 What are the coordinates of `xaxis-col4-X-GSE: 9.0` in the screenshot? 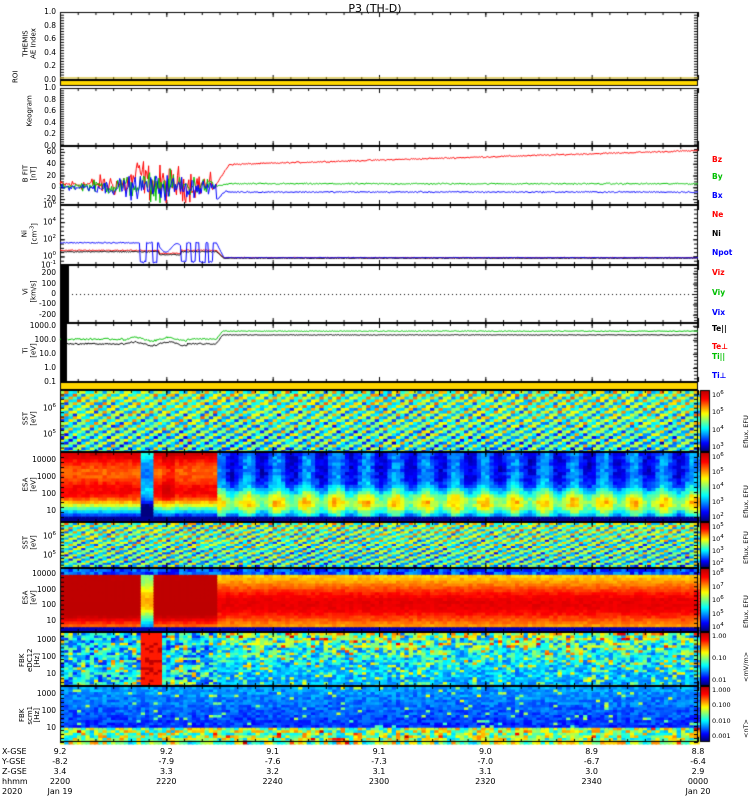 It's located at (485, 751).